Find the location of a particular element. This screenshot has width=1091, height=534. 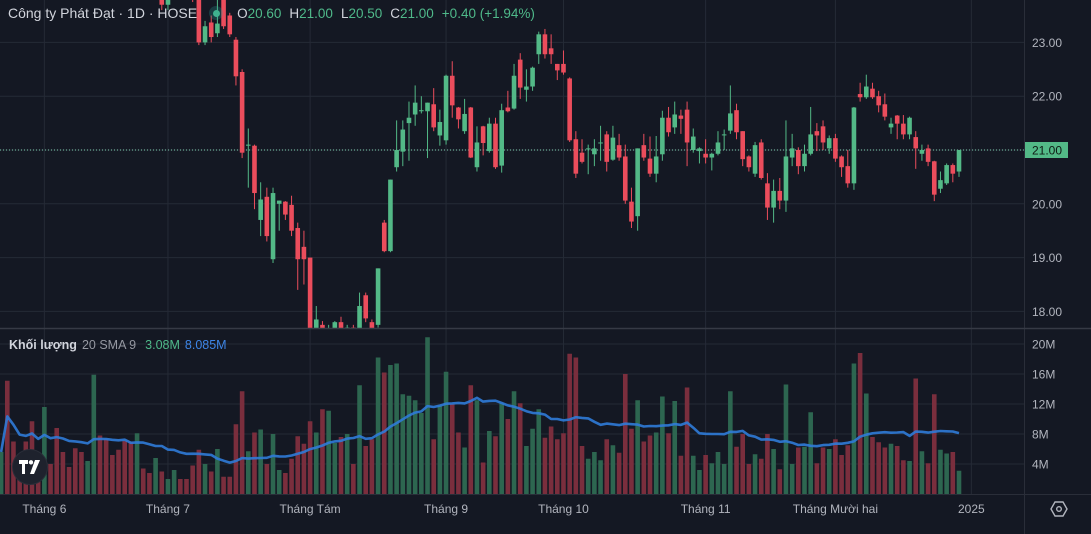

volume-sma-path is located at coordinates (480, 430).